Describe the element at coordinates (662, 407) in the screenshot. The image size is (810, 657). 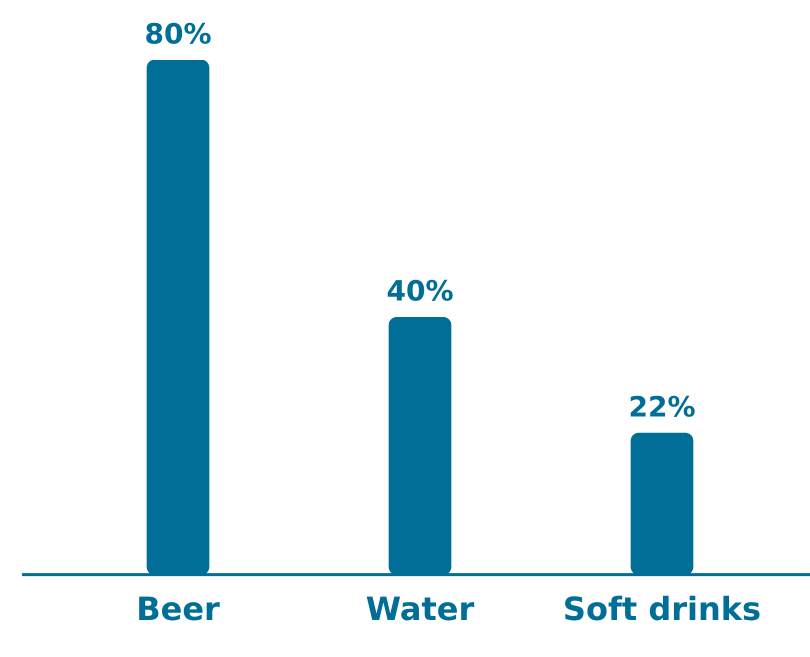
I see `data-label: 22%` at that location.